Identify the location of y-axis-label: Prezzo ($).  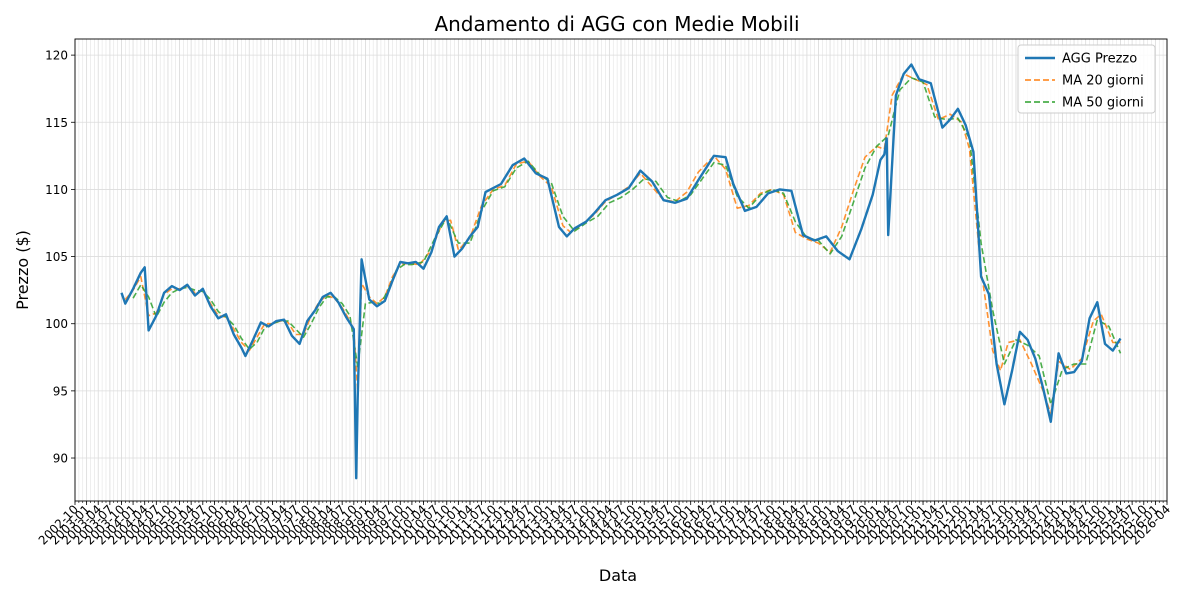
(22, 270).